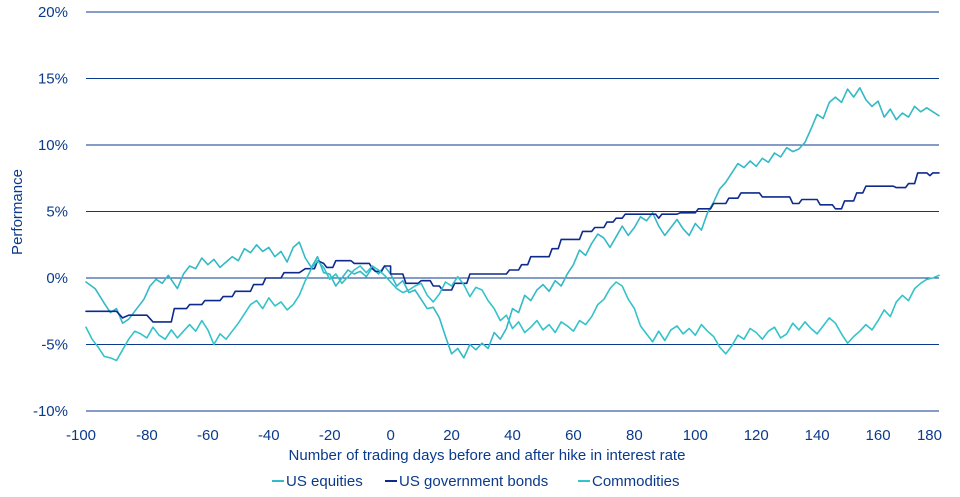 This screenshot has height=497, width=960. I want to click on x-tick-label: 140, so click(817, 435).